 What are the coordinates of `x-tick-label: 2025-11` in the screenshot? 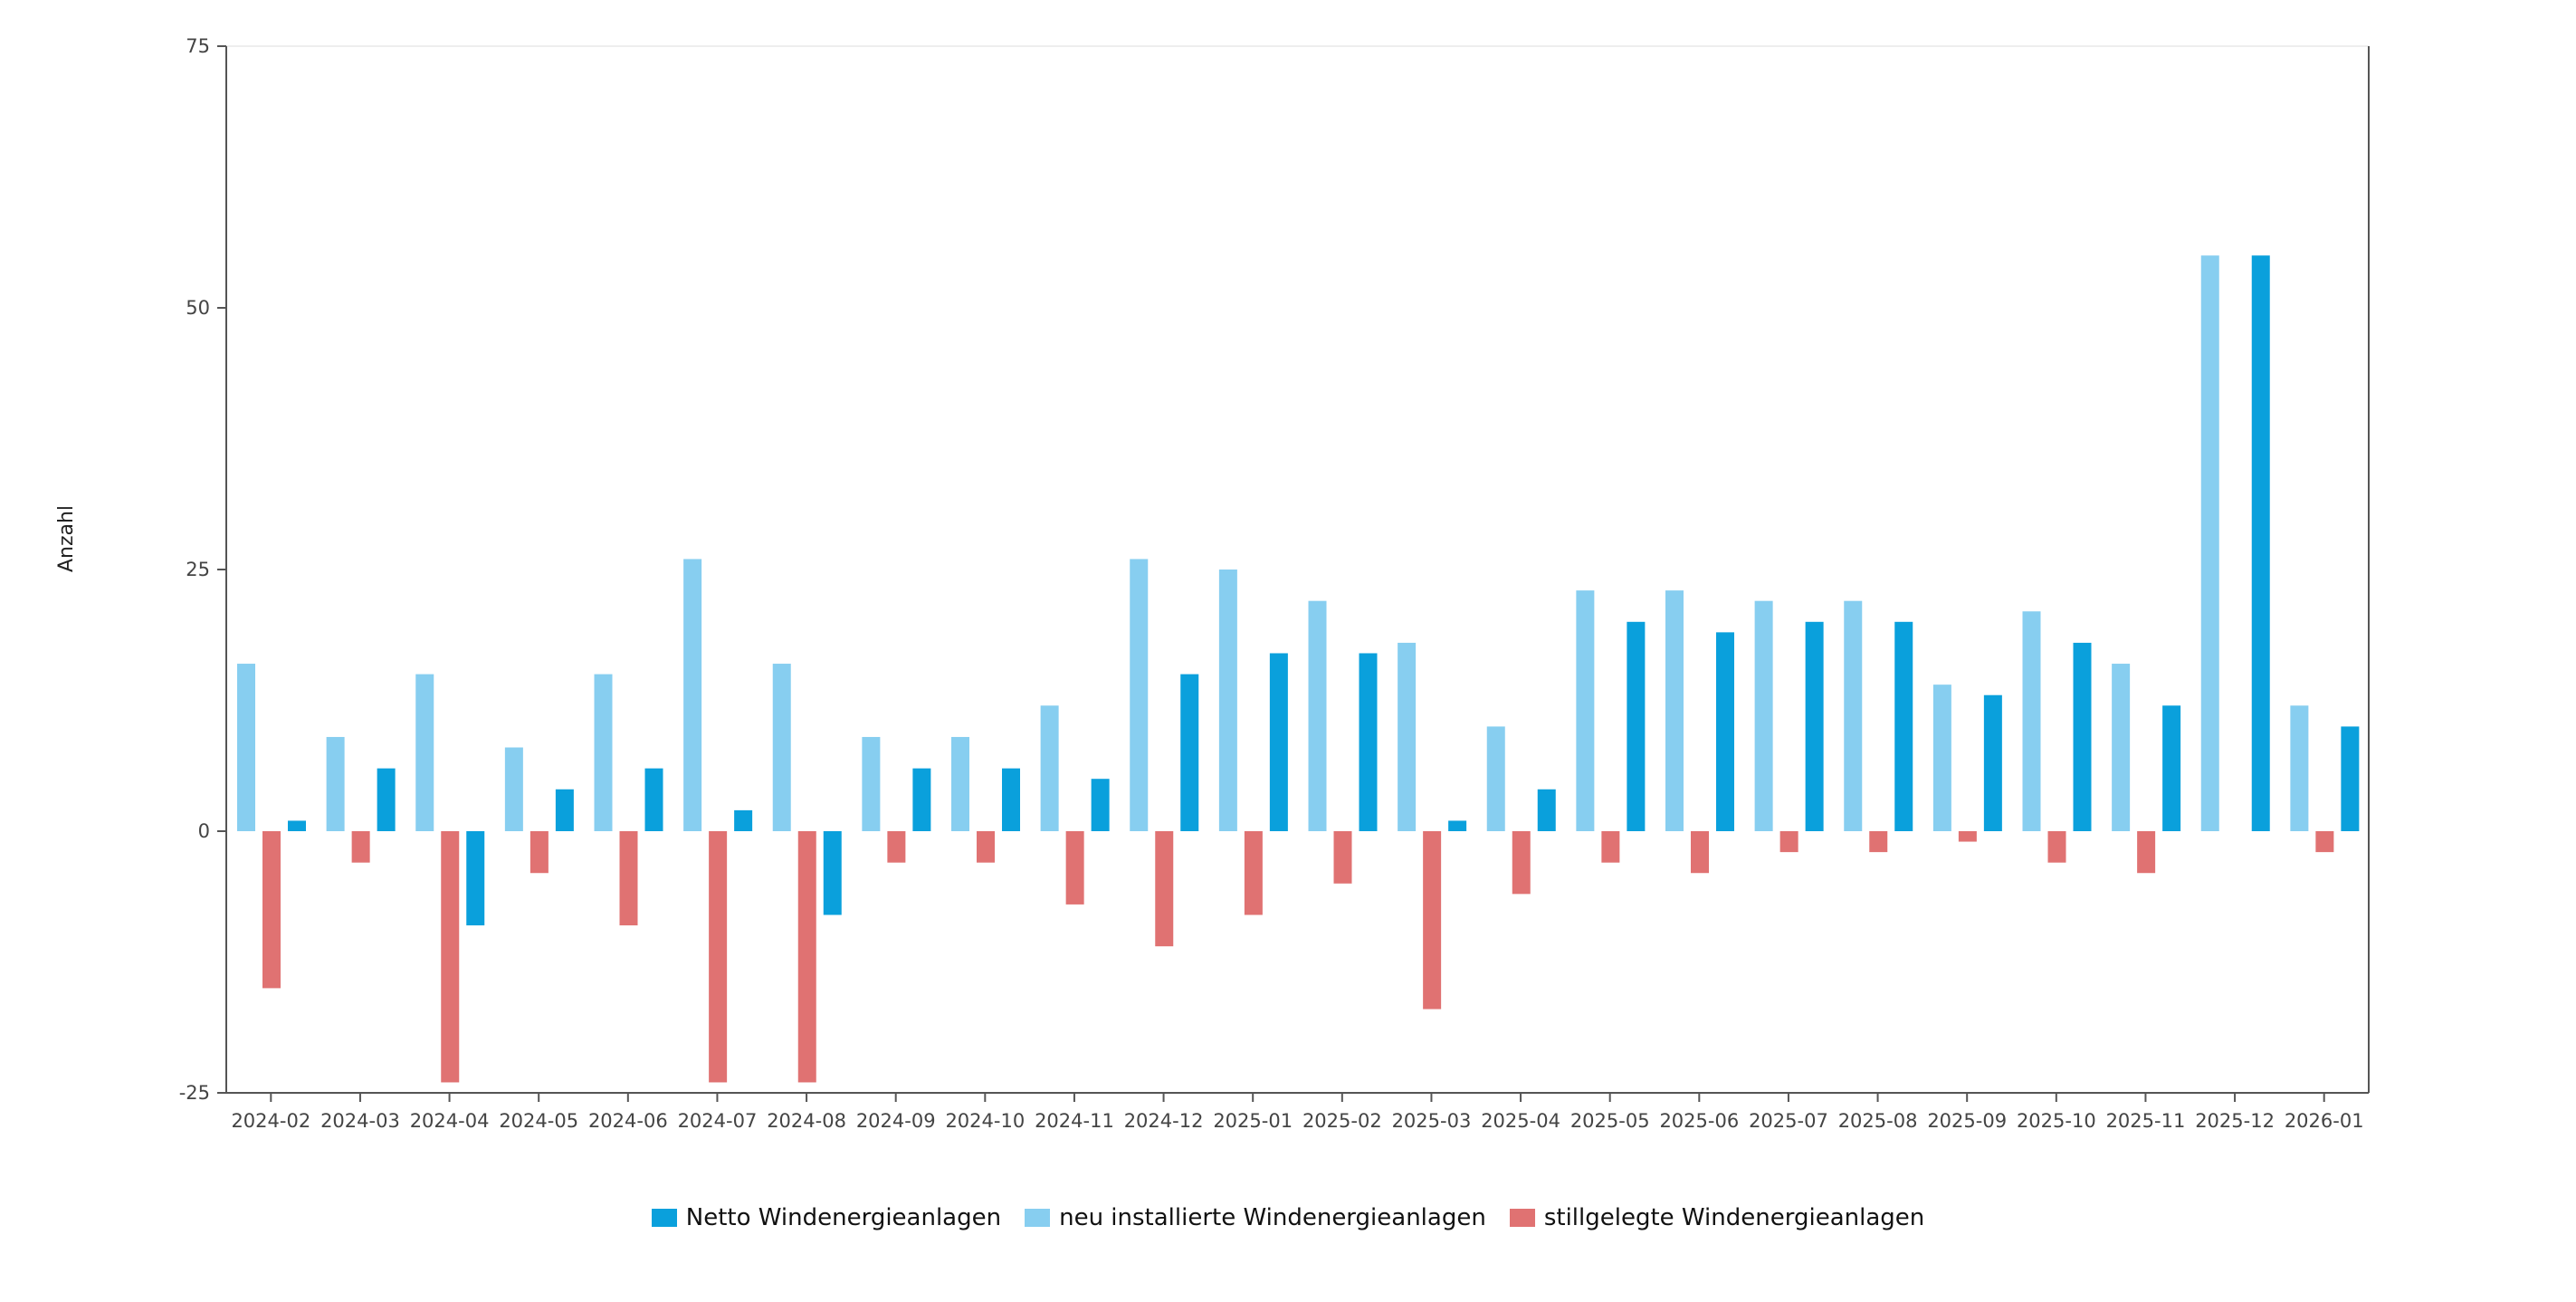 It's located at (2146, 1121).